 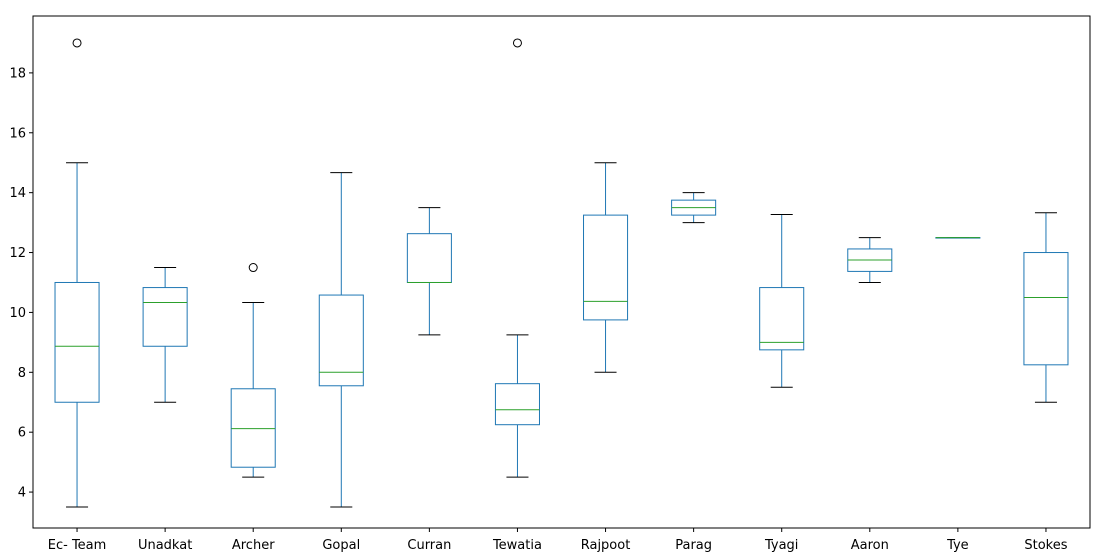 I want to click on box-group-aaron, so click(x=870, y=260).